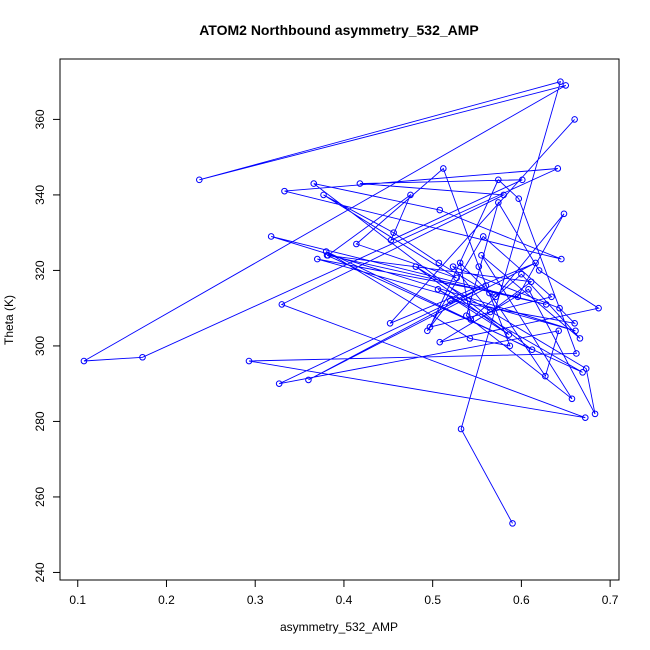 The image size is (650, 650). I want to click on y-axis: 240 260 280 300 320 340 360, so click(47, 345).